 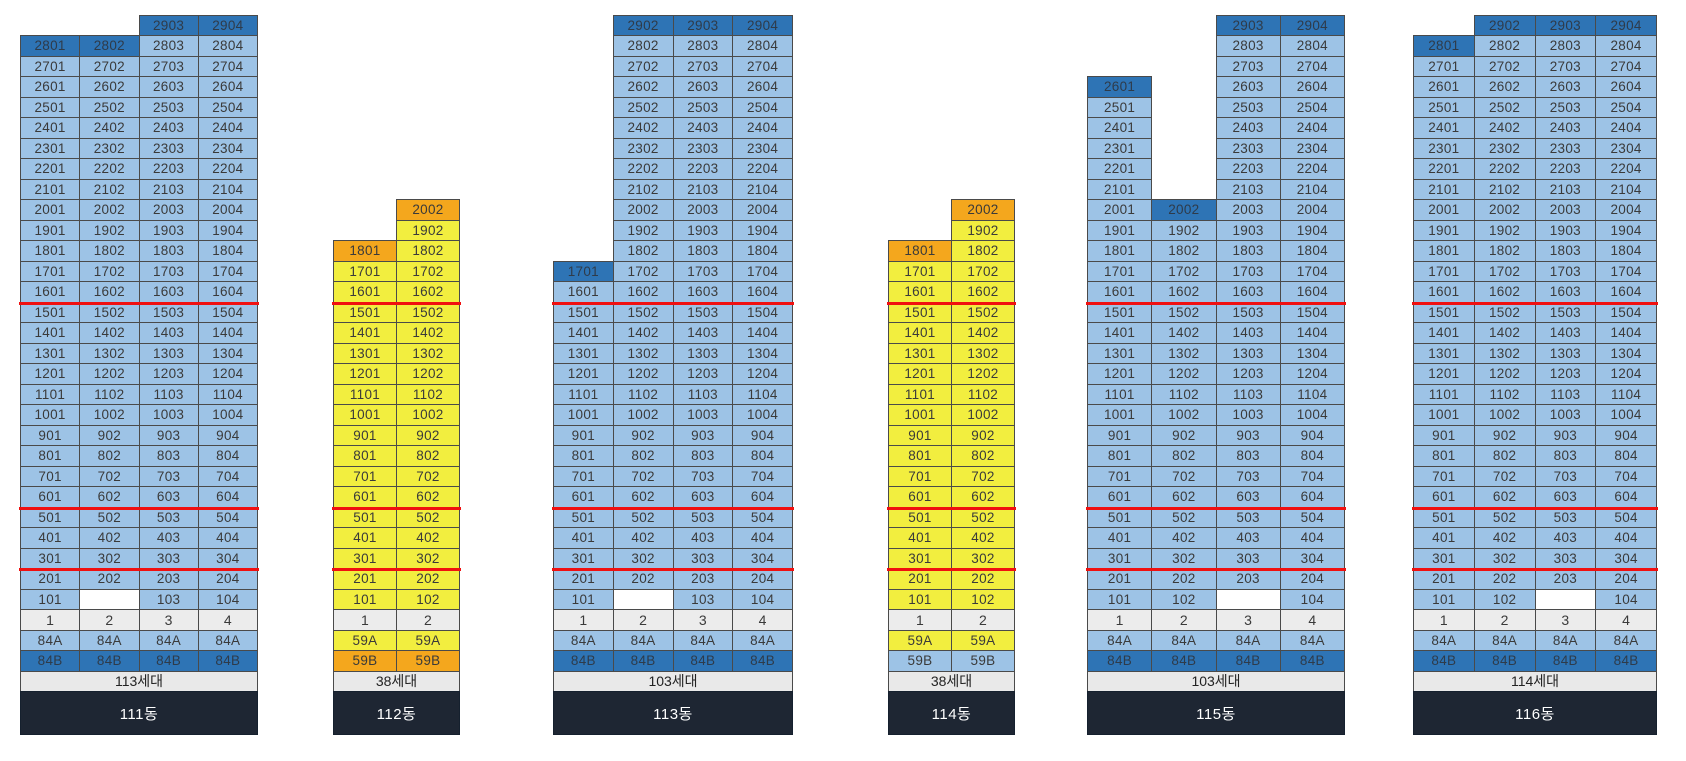 I want to click on unit-1601: 1601, so click(x=365, y=292).